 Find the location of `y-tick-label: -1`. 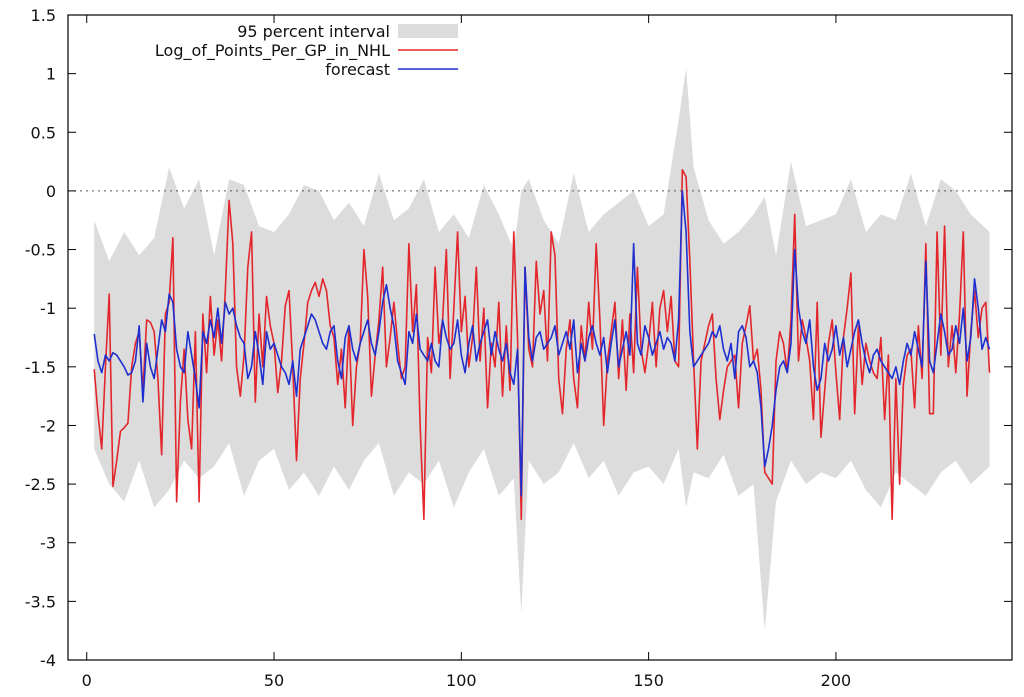

y-tick-label: -1 is located at coordinates (48, 308).